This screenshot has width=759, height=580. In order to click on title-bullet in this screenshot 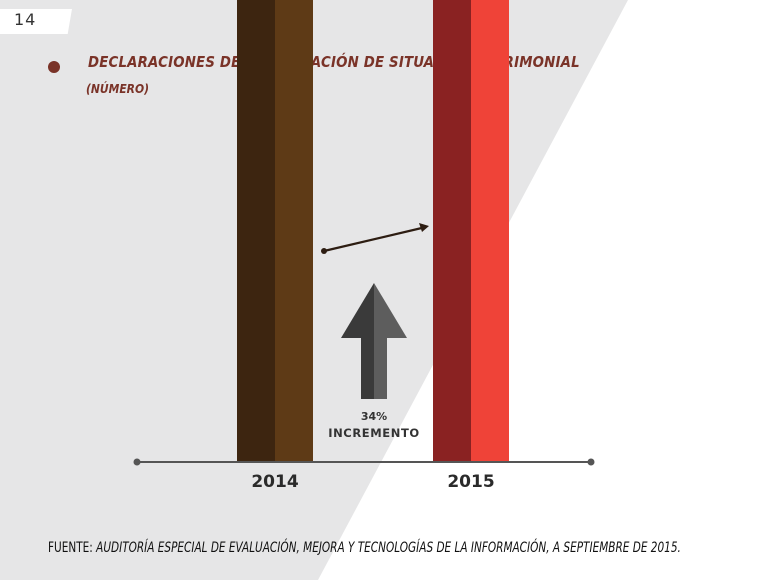, I will do `click(54, 67)`.